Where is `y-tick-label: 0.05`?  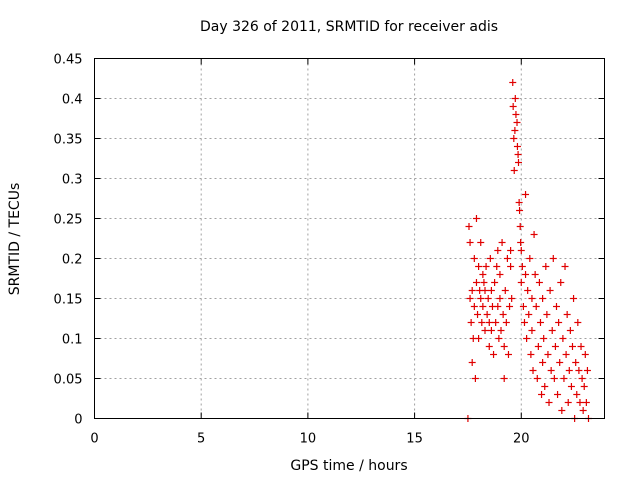
y-tick-label: 0.05 is located at coordinates (68, 380).